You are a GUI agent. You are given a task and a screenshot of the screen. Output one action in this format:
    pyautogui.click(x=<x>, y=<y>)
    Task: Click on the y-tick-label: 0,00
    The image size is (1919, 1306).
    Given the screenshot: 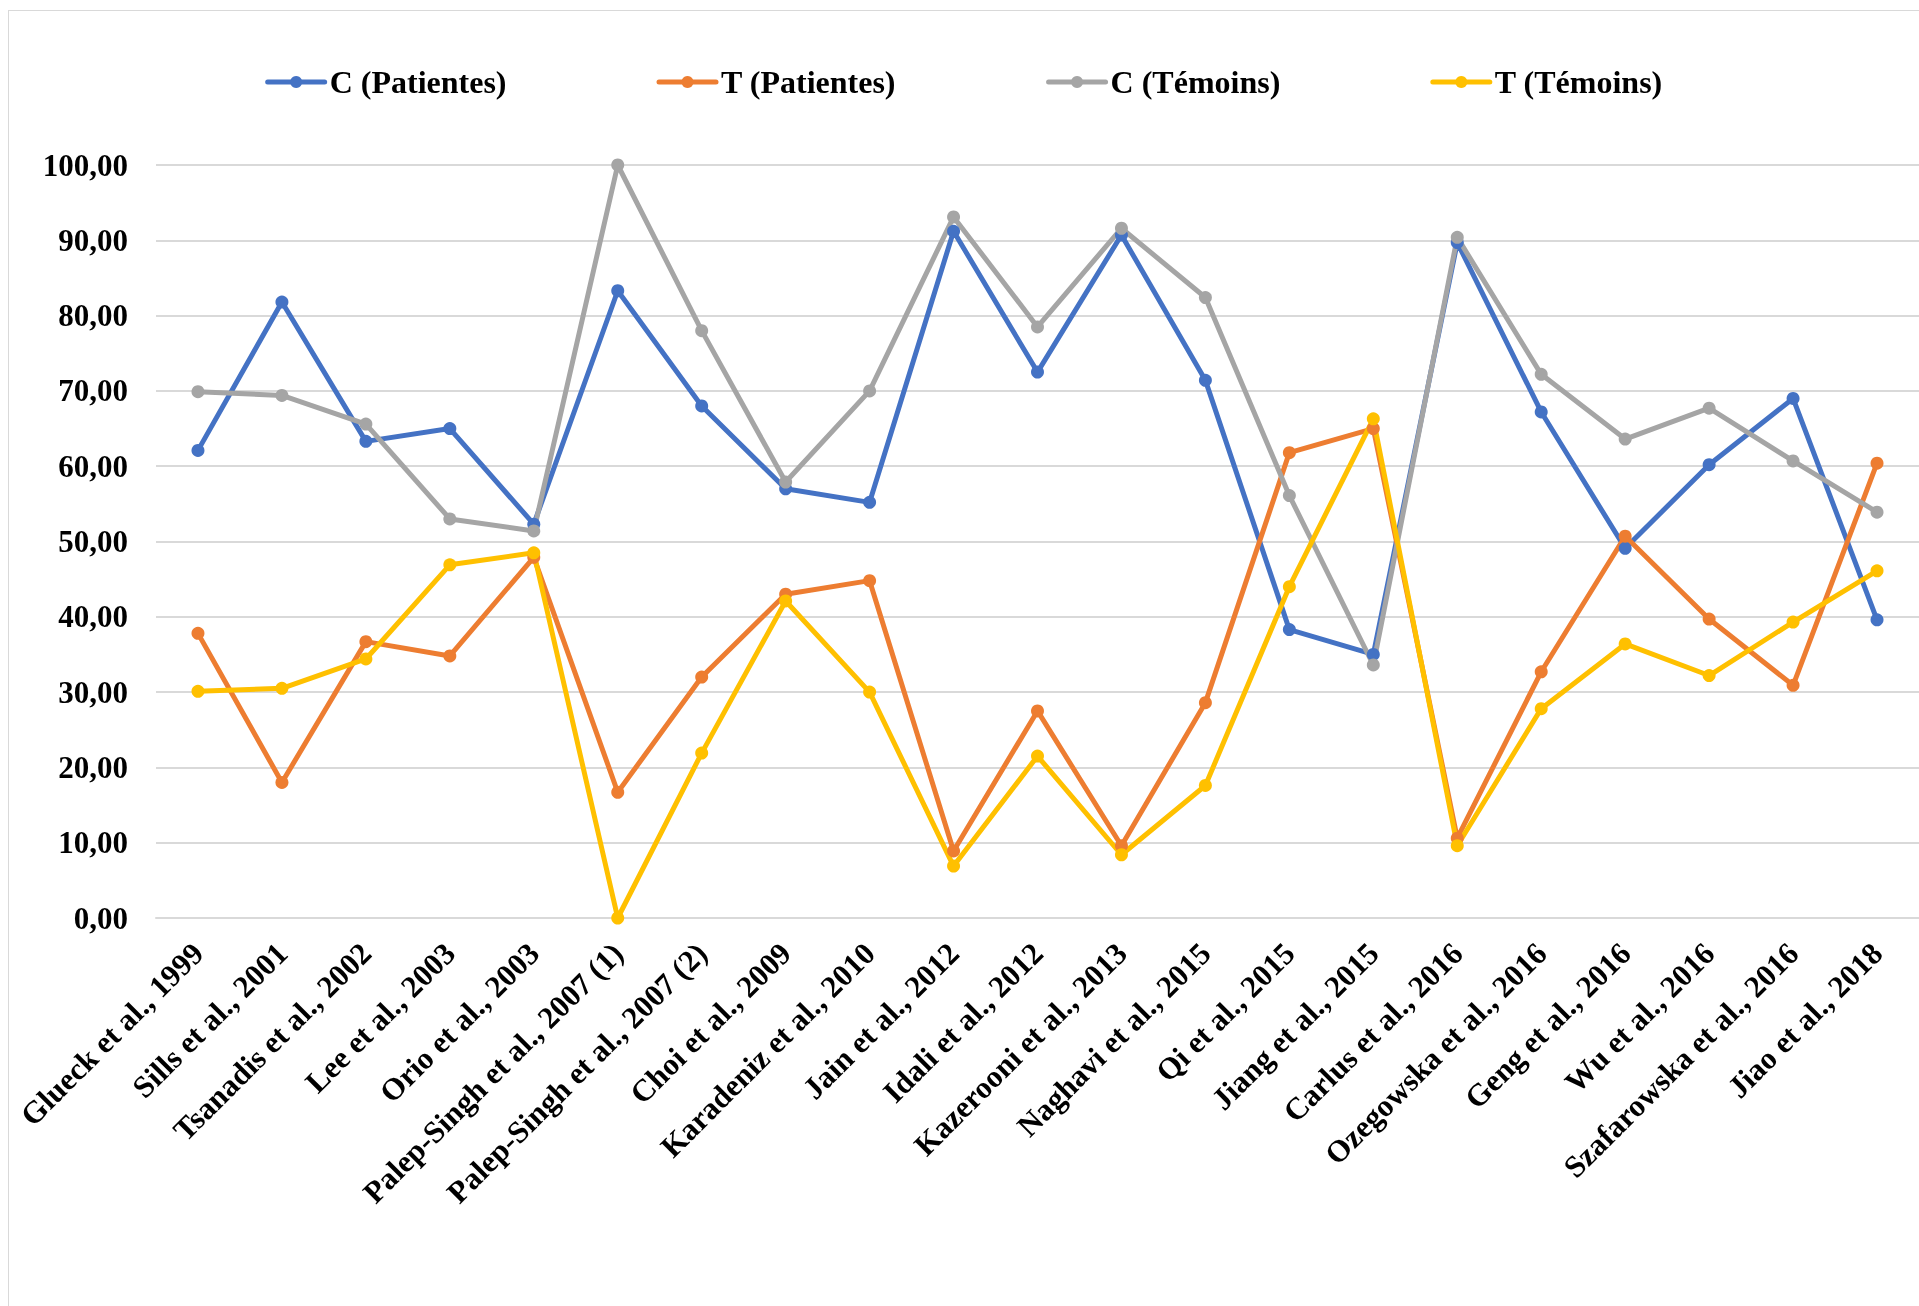 What is the action you would take?
    pyautogui.click(x=100, y=918)
    